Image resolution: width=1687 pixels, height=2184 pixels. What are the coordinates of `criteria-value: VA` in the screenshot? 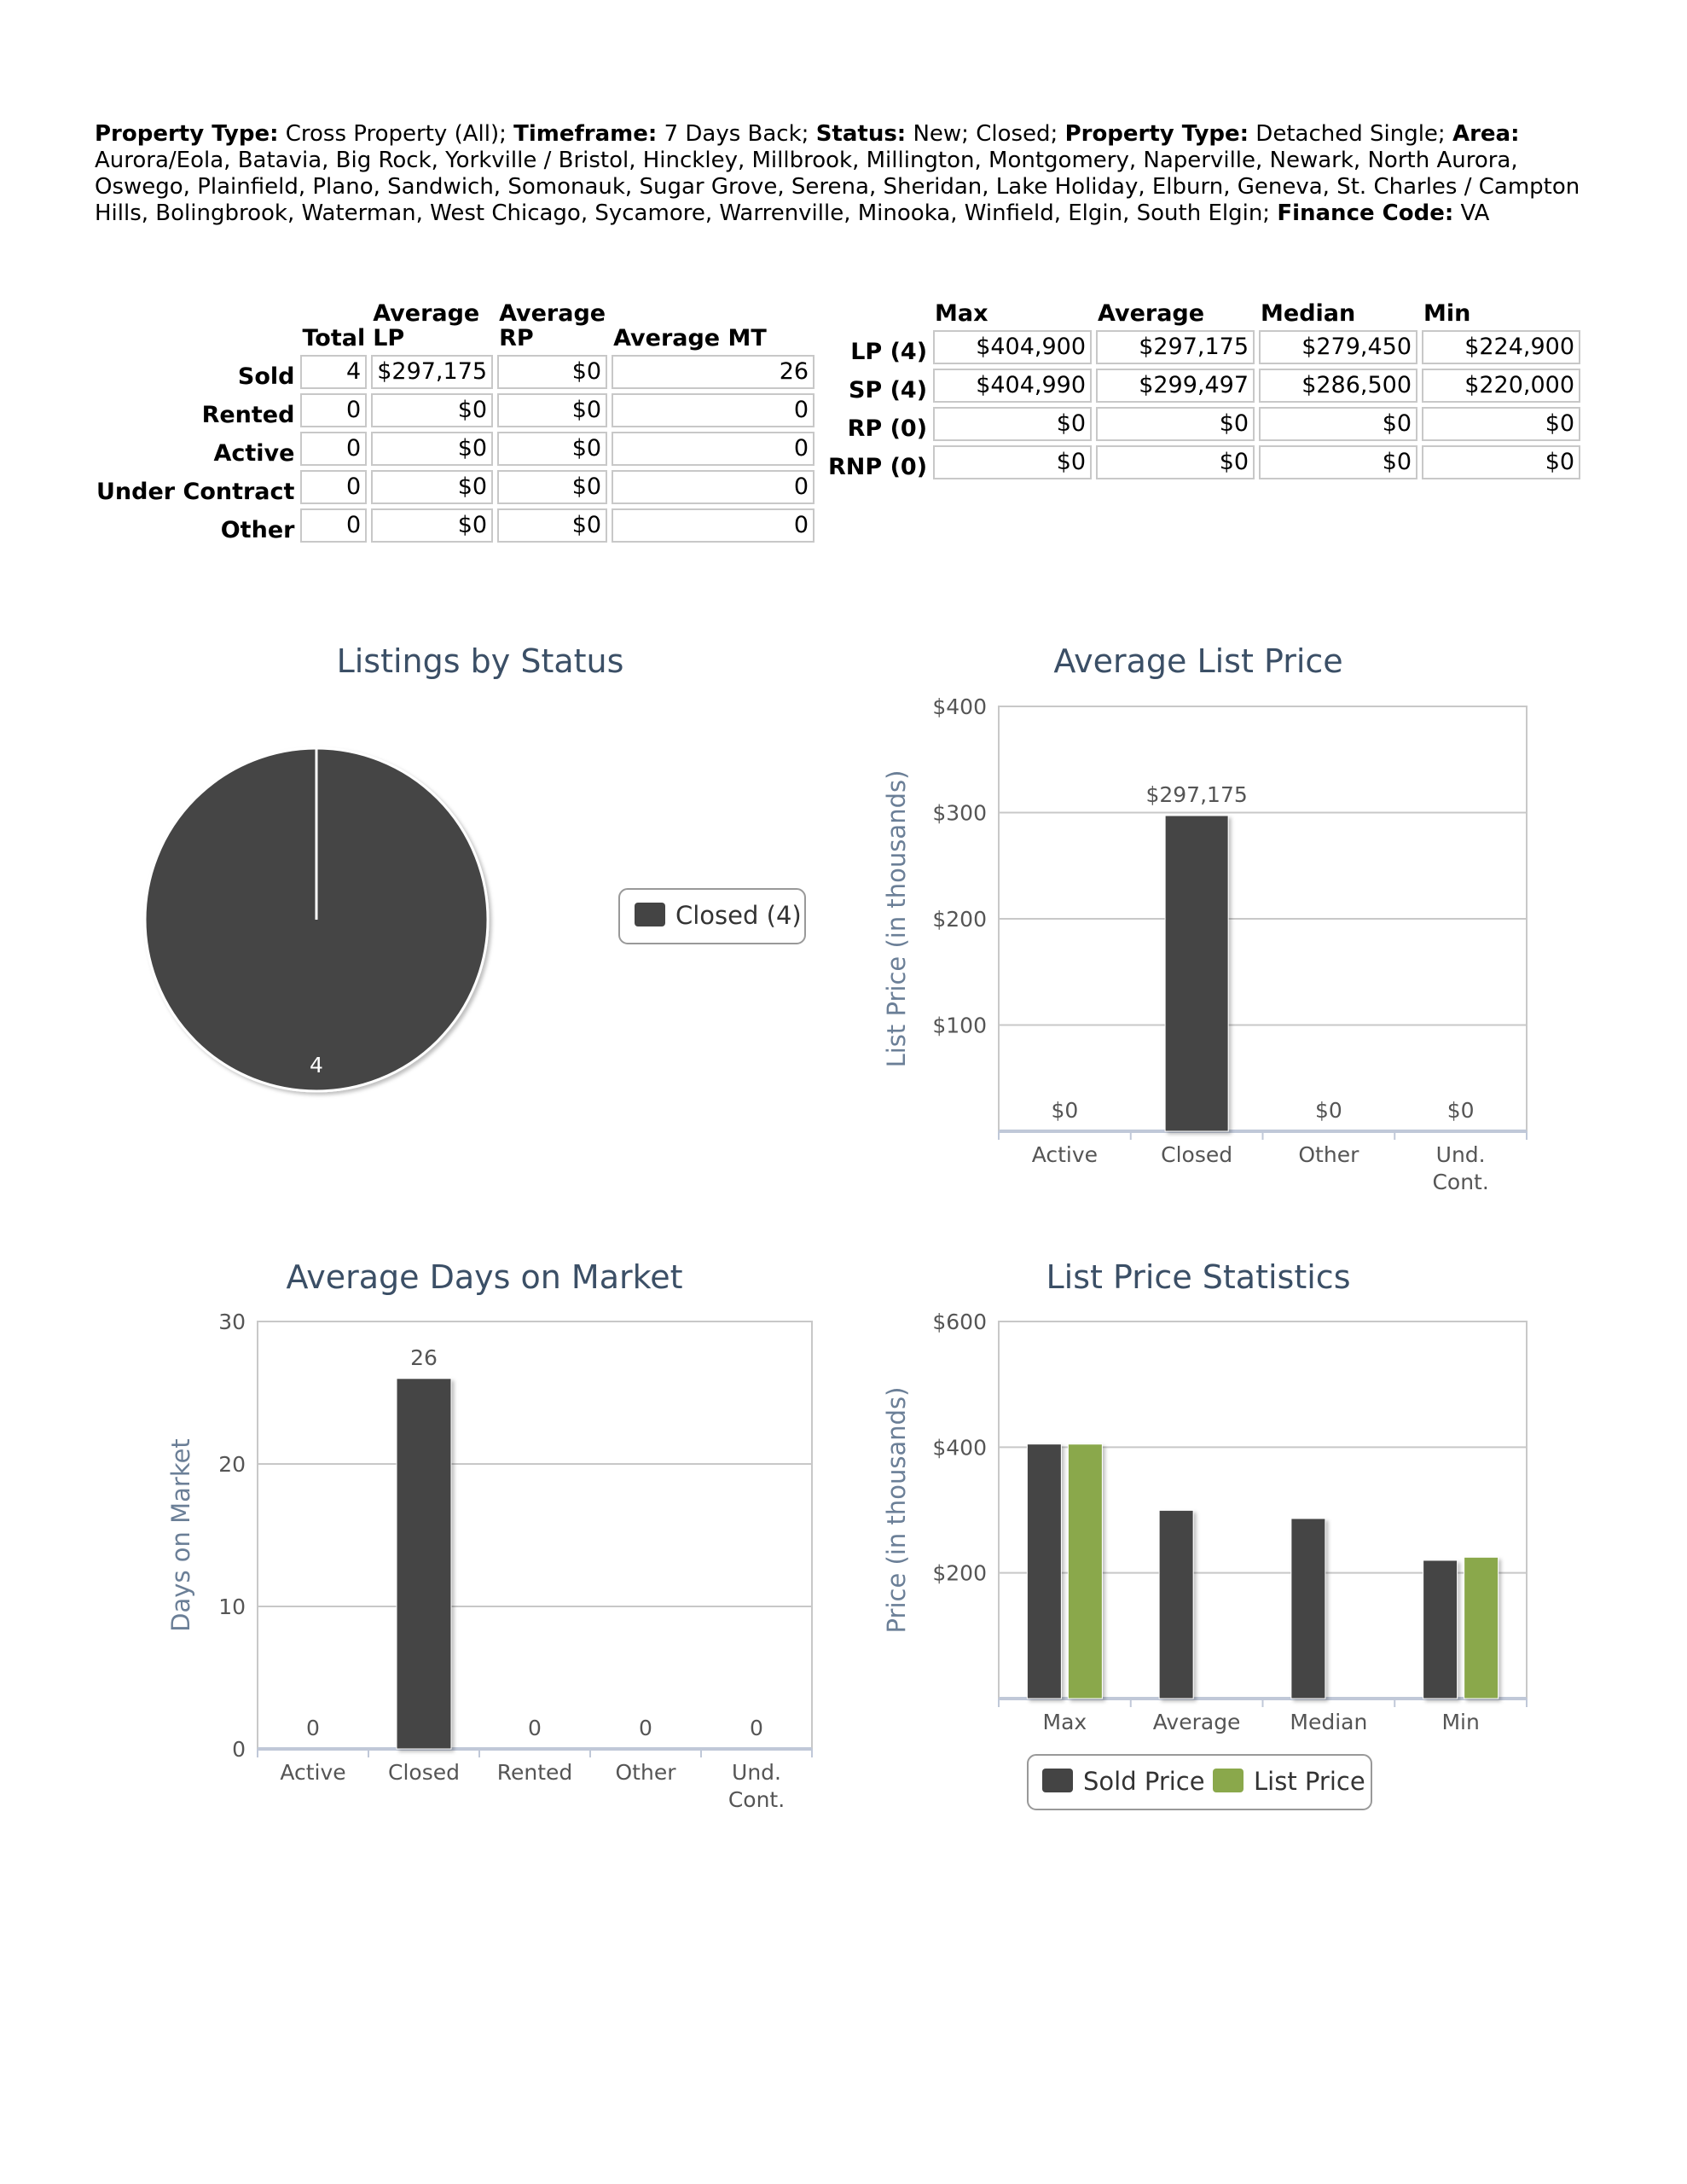 It's located at (1472, 213).